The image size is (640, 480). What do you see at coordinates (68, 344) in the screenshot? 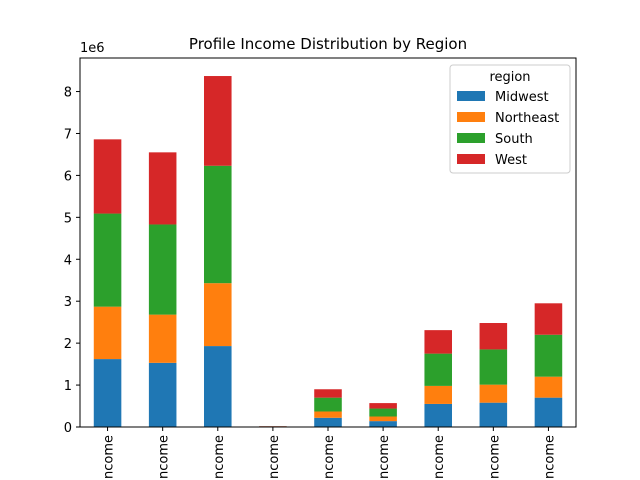
I see `y-tick-label: 2` at bounding box center [68, 344].